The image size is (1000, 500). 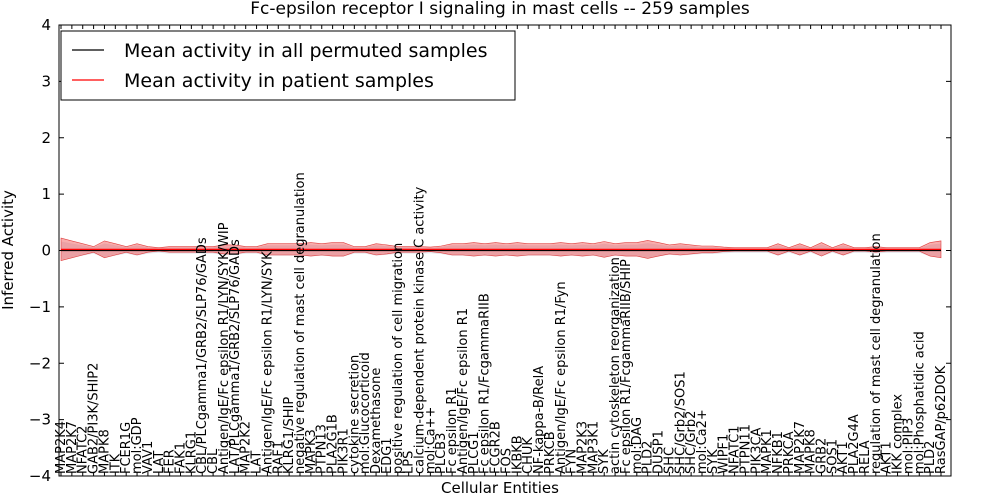 What do you see at coordinates (148, 457) in the screenshot?
I see `x-category-label: VAV1` at bounding box center [148, 457].